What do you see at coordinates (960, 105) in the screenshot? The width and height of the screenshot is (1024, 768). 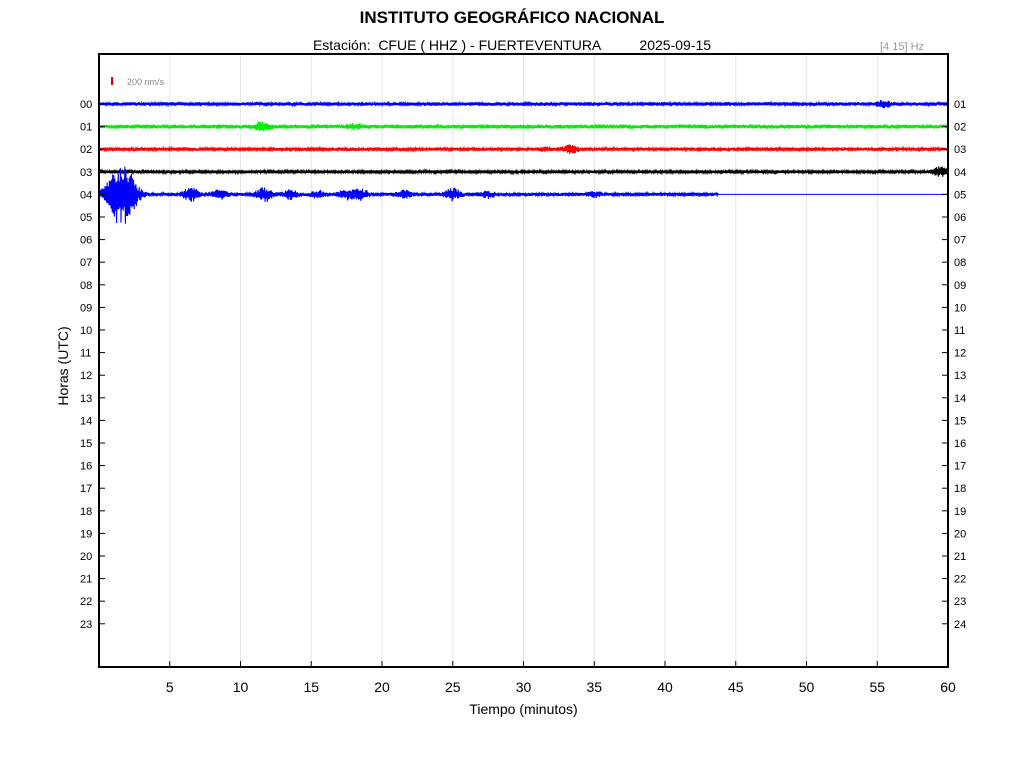 I see `y-tick-label-right: 01` at bounding box center [960, 105].